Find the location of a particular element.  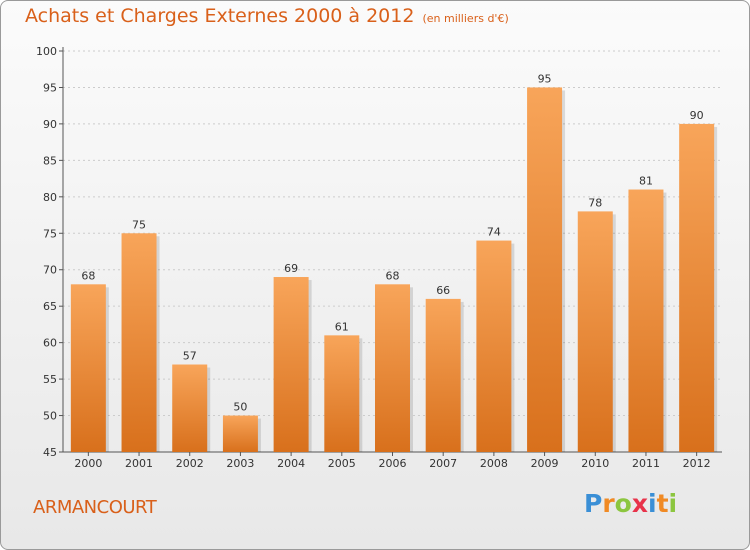

x-tick-label: 2009 is located at coordinates (545, 463).